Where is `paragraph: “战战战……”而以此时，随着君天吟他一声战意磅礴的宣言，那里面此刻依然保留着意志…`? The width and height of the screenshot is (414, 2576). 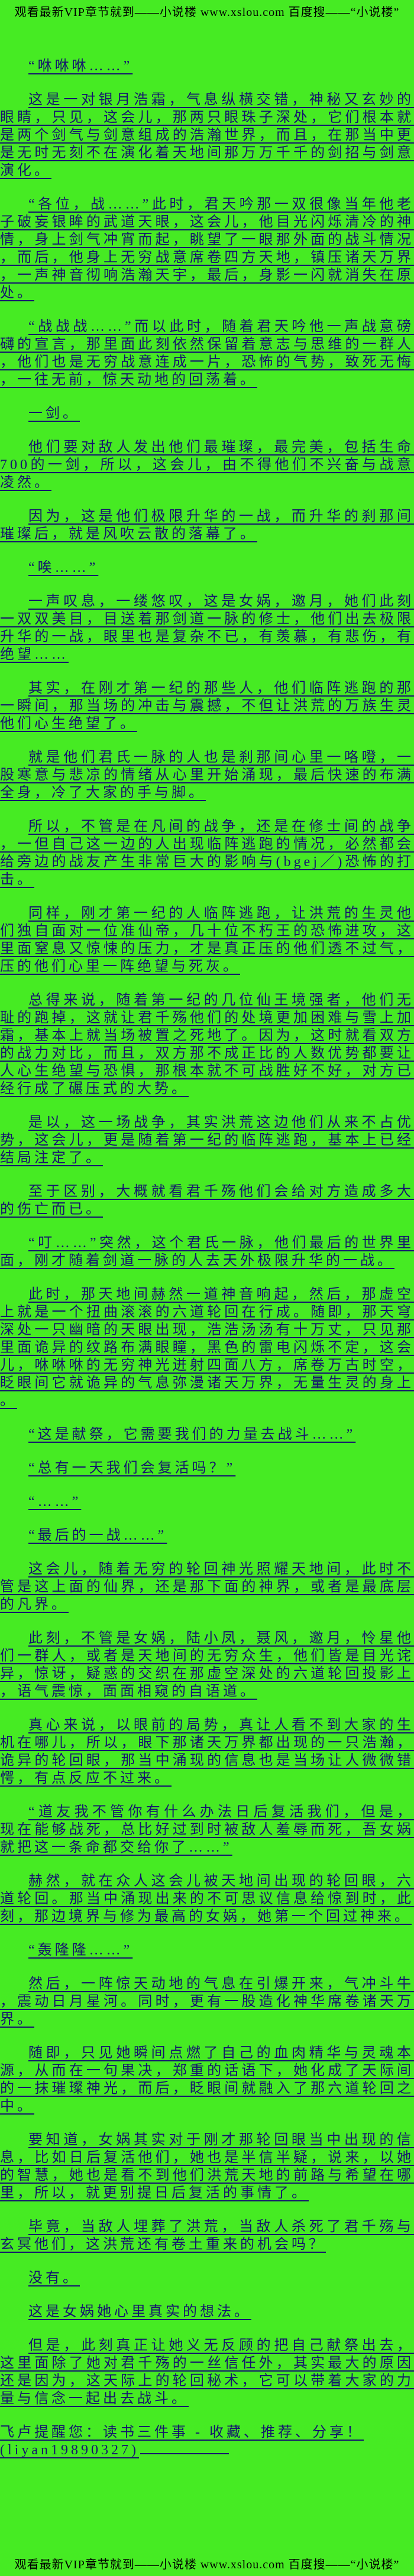 paragraph: “战战战……”而以此时，随着君天吟他一声战意磅礴的宣言，那里面此刻依然保留着意志… is located at coordinates (207, 354).